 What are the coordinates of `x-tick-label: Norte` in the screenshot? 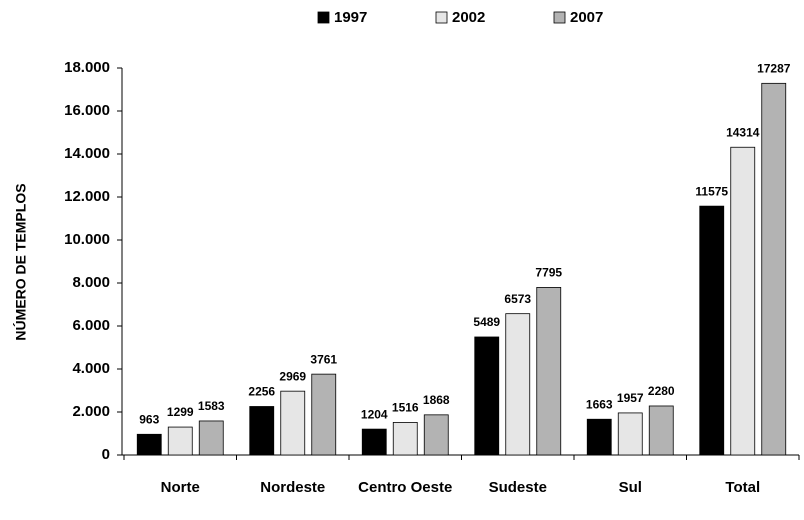 It's located at (180, 487).